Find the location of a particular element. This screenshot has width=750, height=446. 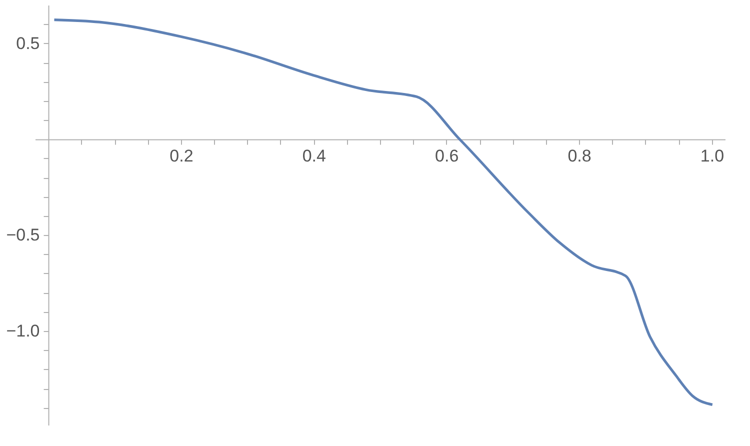

x-tick-label: 0.4 is located at coordinates (314, 156).